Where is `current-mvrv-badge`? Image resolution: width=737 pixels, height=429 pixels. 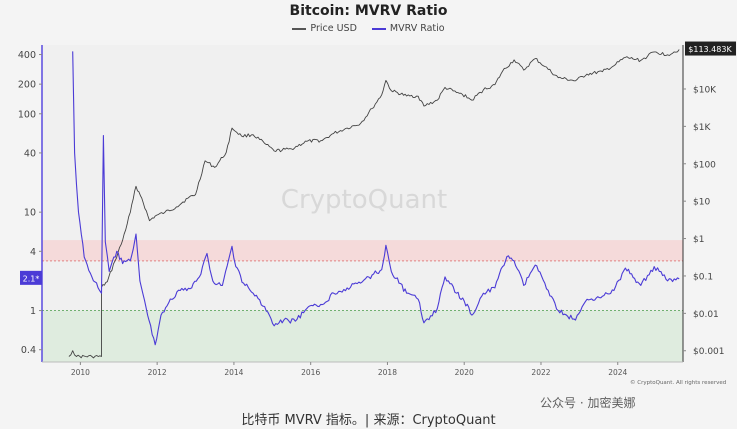
current-mvrv-badge is located at coordinates (31, 277).